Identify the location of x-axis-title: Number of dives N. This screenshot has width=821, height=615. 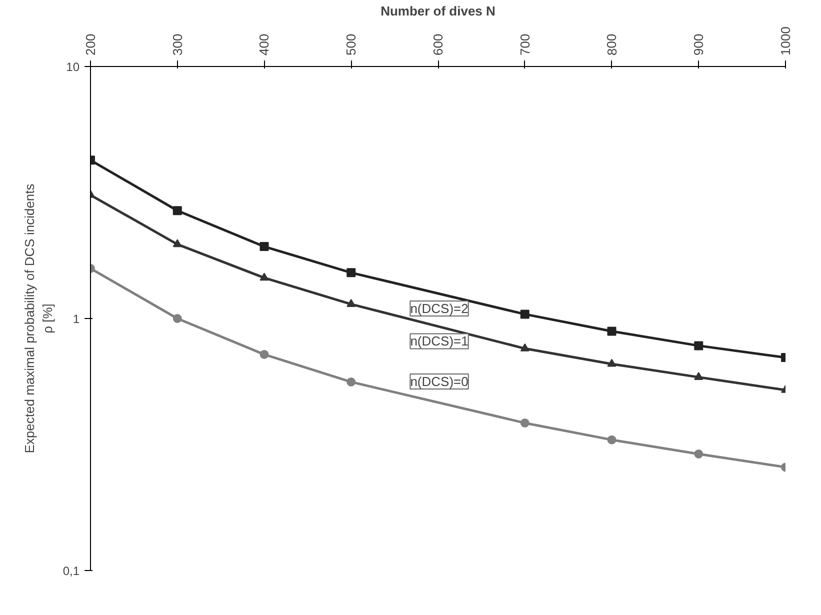
(438, 11).